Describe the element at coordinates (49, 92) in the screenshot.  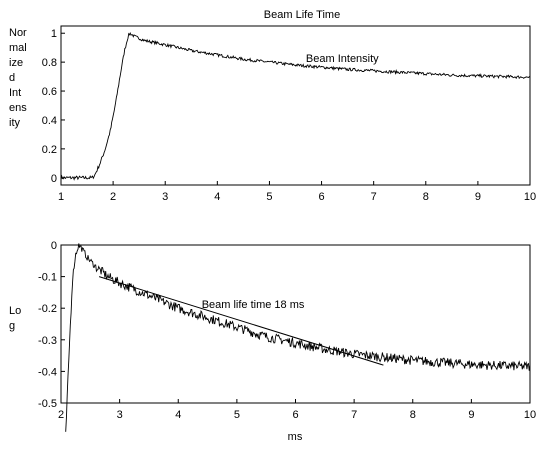
I see `y-tick-label: 0.6` at that location.